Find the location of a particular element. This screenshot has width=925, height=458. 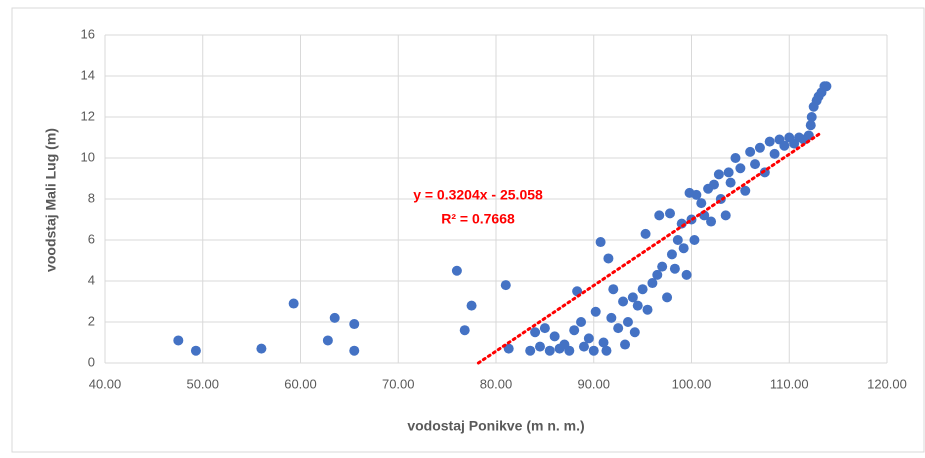

y-tick-label: 0 is located at coordinates (91, 361).